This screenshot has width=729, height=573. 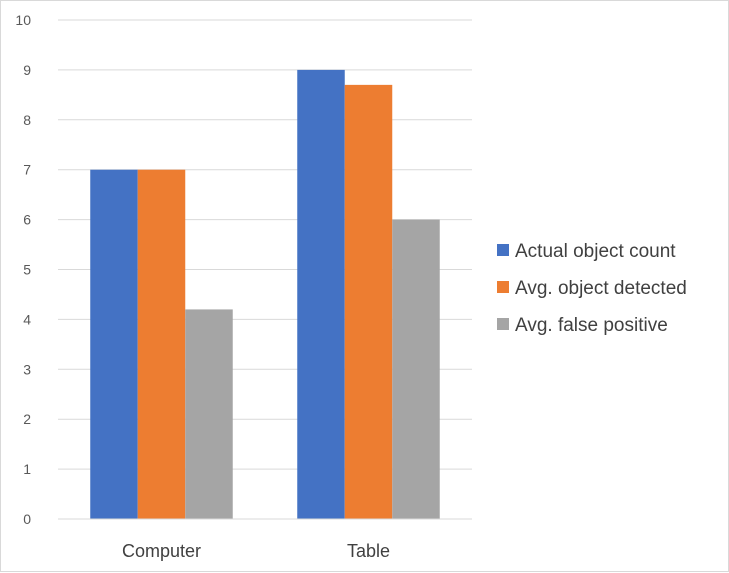 What do you see at coordinates (27, 319) in the screenshot?
I see `y-tick-label: 4` at bounding box center [27, 319].